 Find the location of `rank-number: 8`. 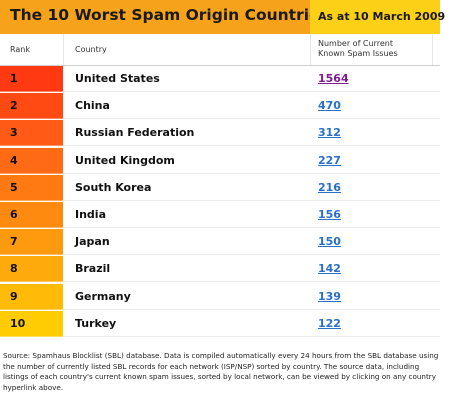

rank-number: 8 is located at coordinates (14, 269).